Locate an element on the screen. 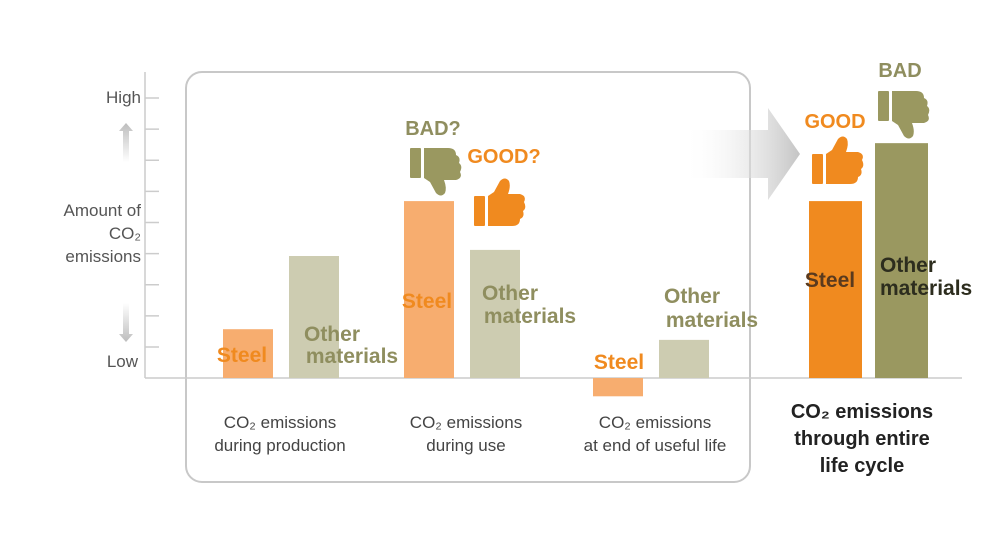 The width and height of the screenshot is (1000, 547). use-bad-text: BAD? is located at coordinates (433, 129).